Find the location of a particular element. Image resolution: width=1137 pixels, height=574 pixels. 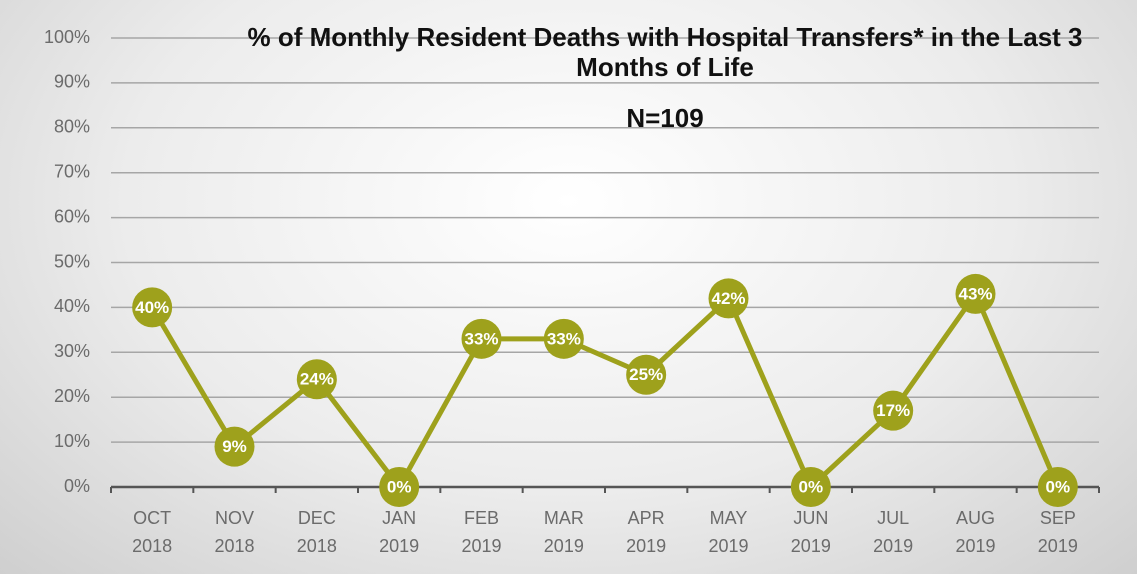

data-label: 24% is located at coordinates (317, 379).